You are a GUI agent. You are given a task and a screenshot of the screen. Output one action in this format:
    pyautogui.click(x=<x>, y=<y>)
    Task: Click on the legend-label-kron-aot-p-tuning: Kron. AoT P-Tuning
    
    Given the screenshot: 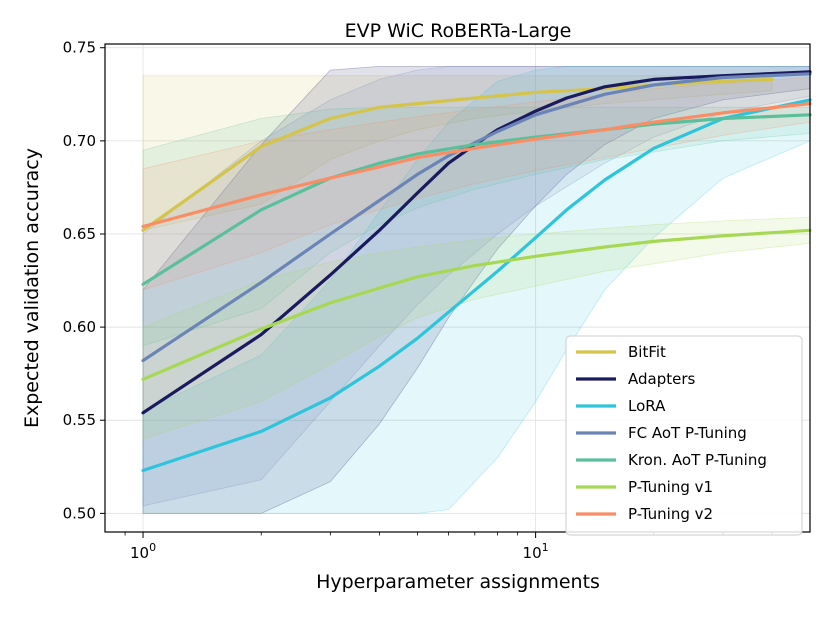 What is the action you would take?
    pyautogui.click(x=697, y=460)
    